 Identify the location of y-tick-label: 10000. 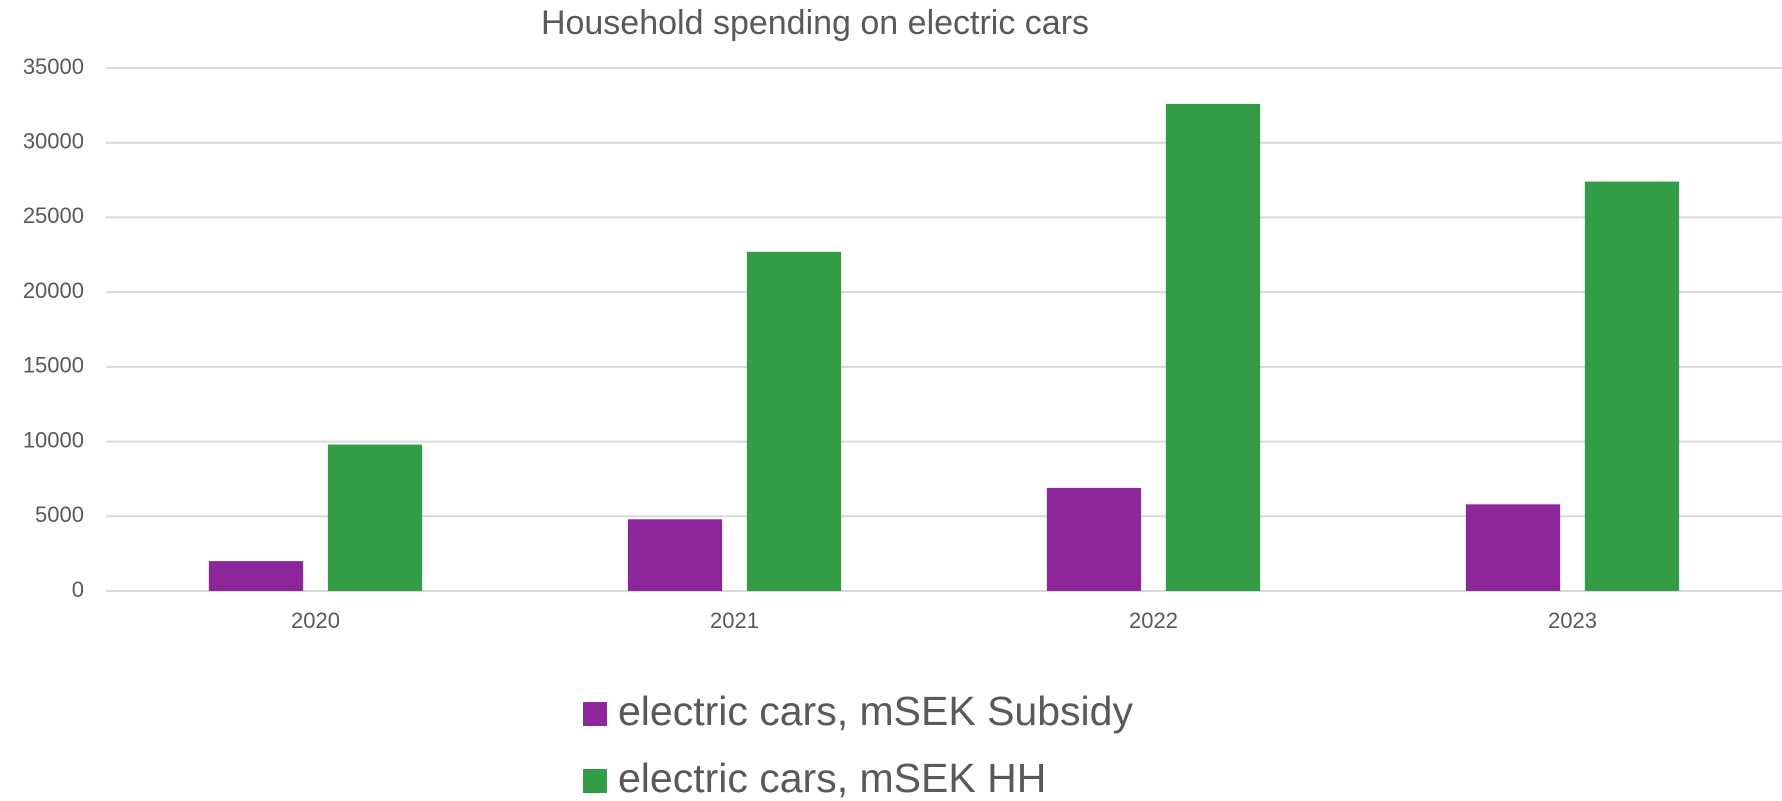
(53, 439).